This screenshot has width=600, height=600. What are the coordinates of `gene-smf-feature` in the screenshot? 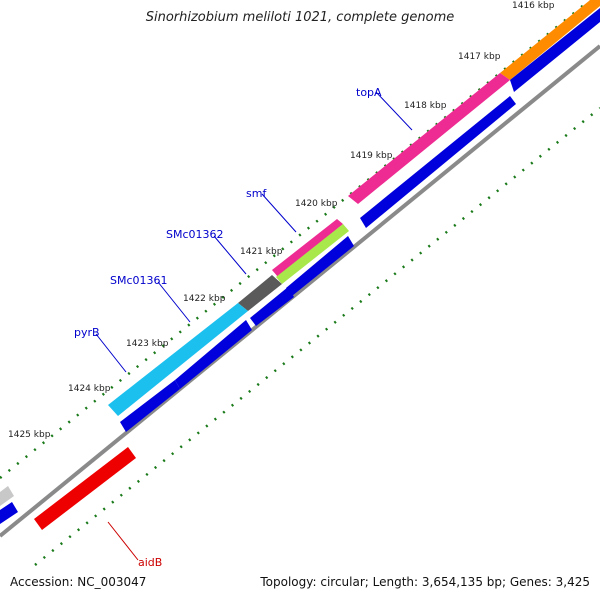 It's located at (307, 248).